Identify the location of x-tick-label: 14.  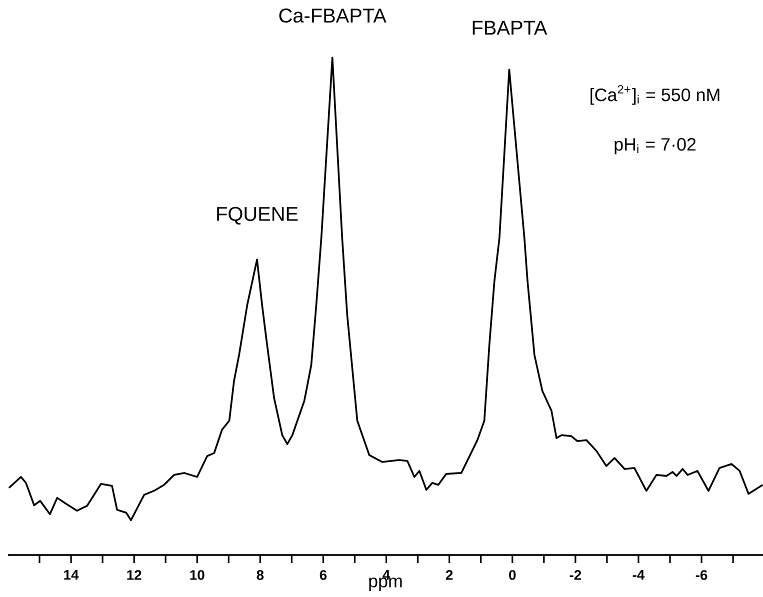
(71, 575).